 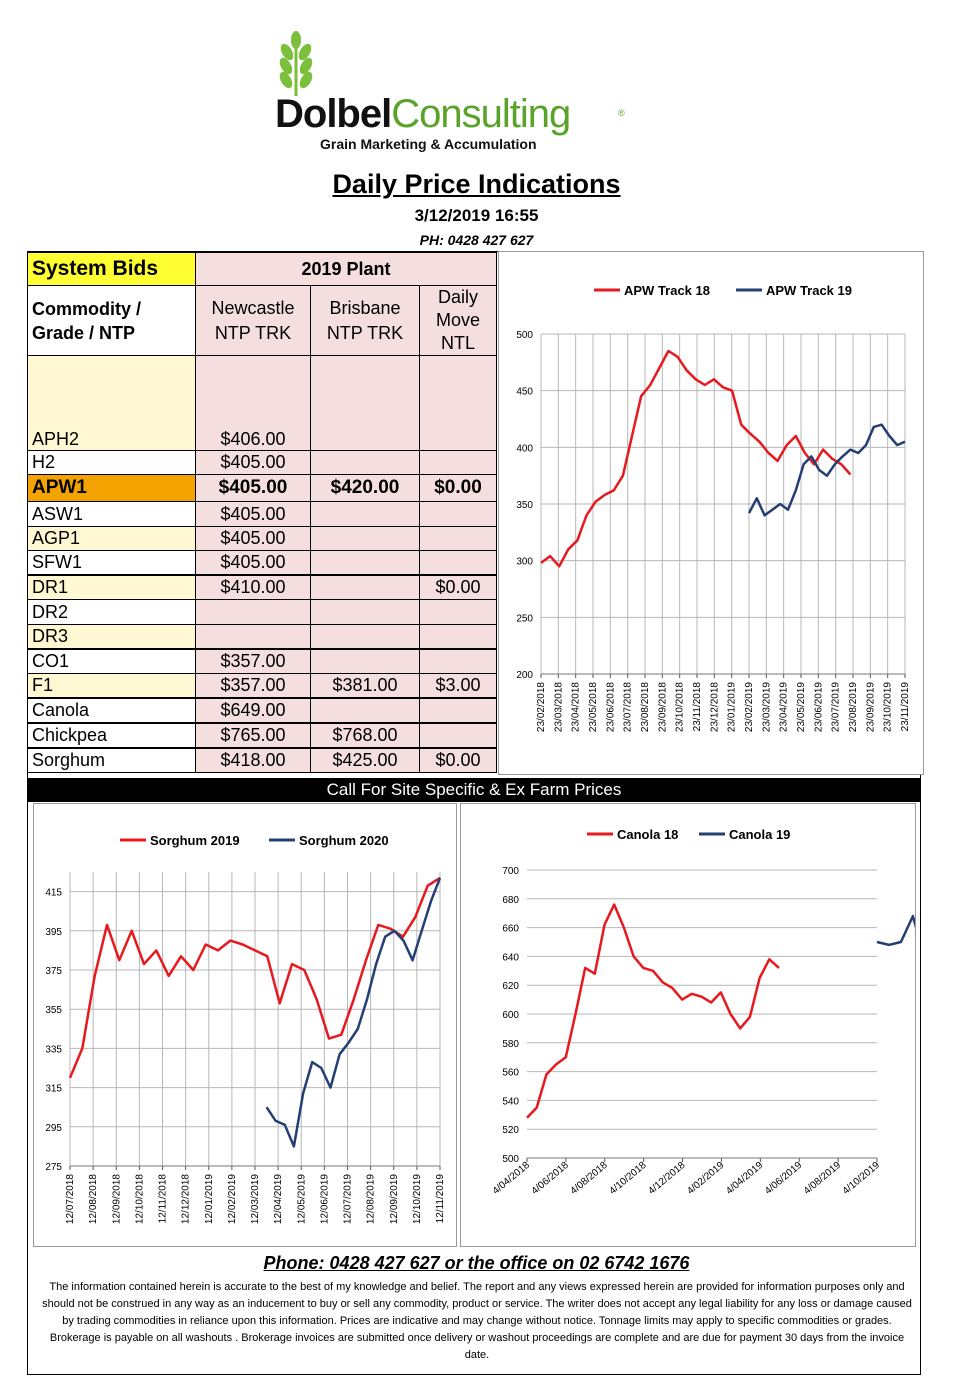 What do you see at coordinates (111, 562) in the screenshot?
I see `grade-cell: SFW1` at bounding box center [111, 562].